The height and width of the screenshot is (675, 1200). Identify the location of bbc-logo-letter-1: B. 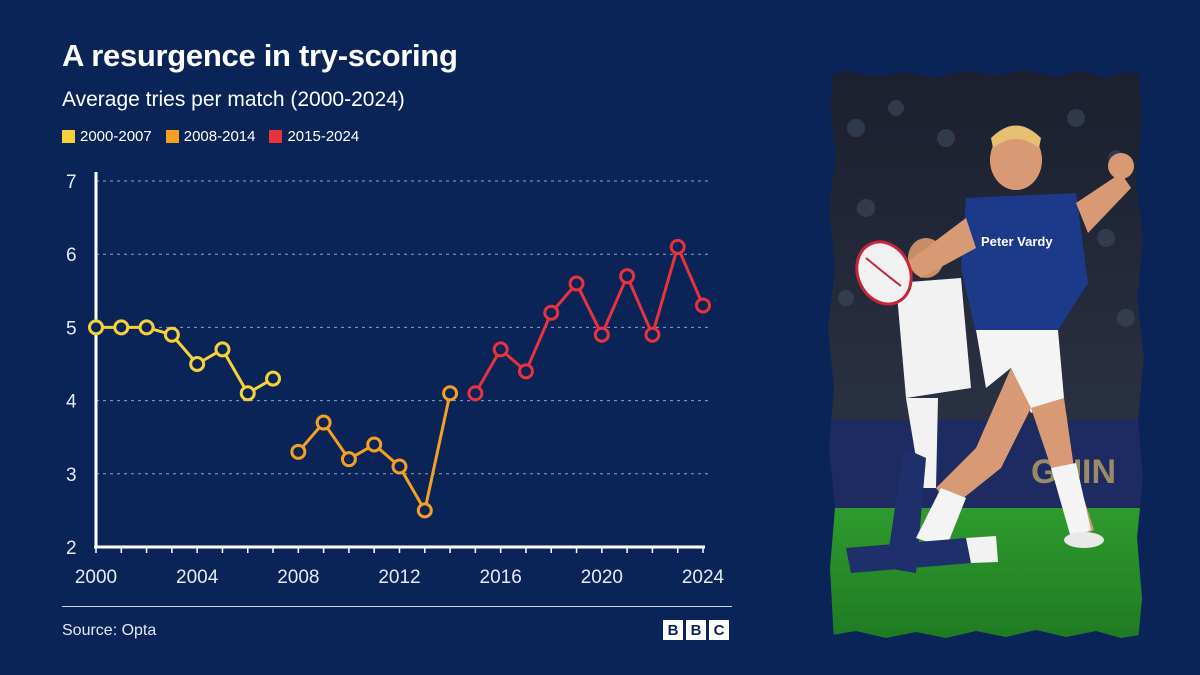
(673, 630).